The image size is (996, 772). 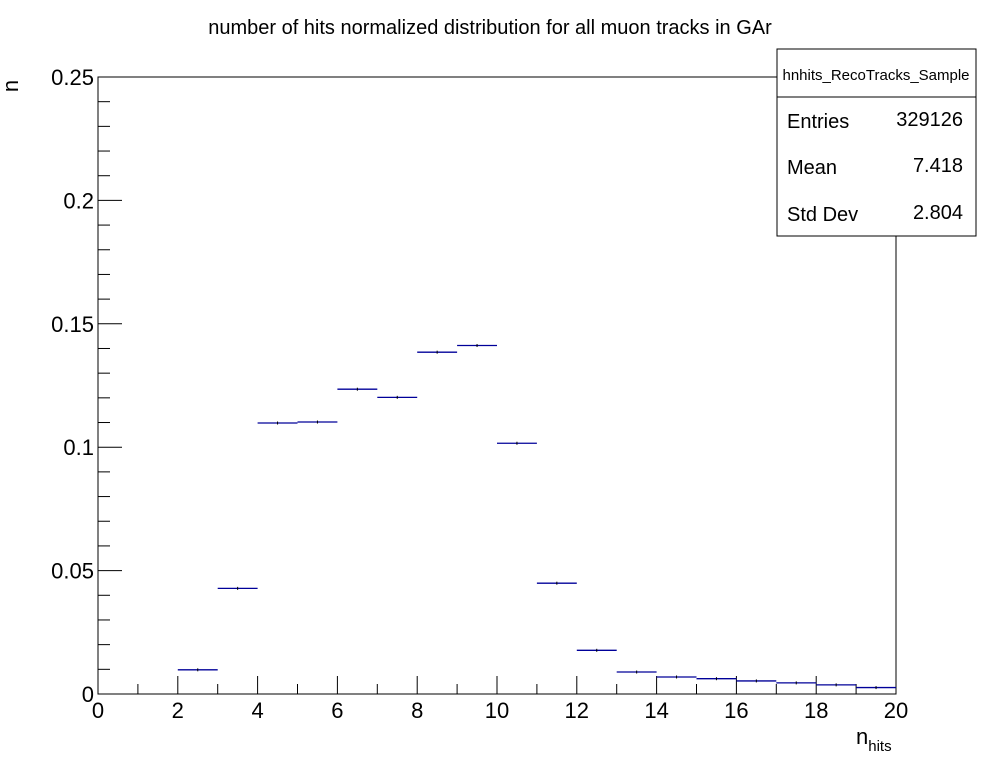 What do you see at coordinates (577, 710) in the screenshot?
I see `x-tick-label: 12` at bounding box center [577, 710].